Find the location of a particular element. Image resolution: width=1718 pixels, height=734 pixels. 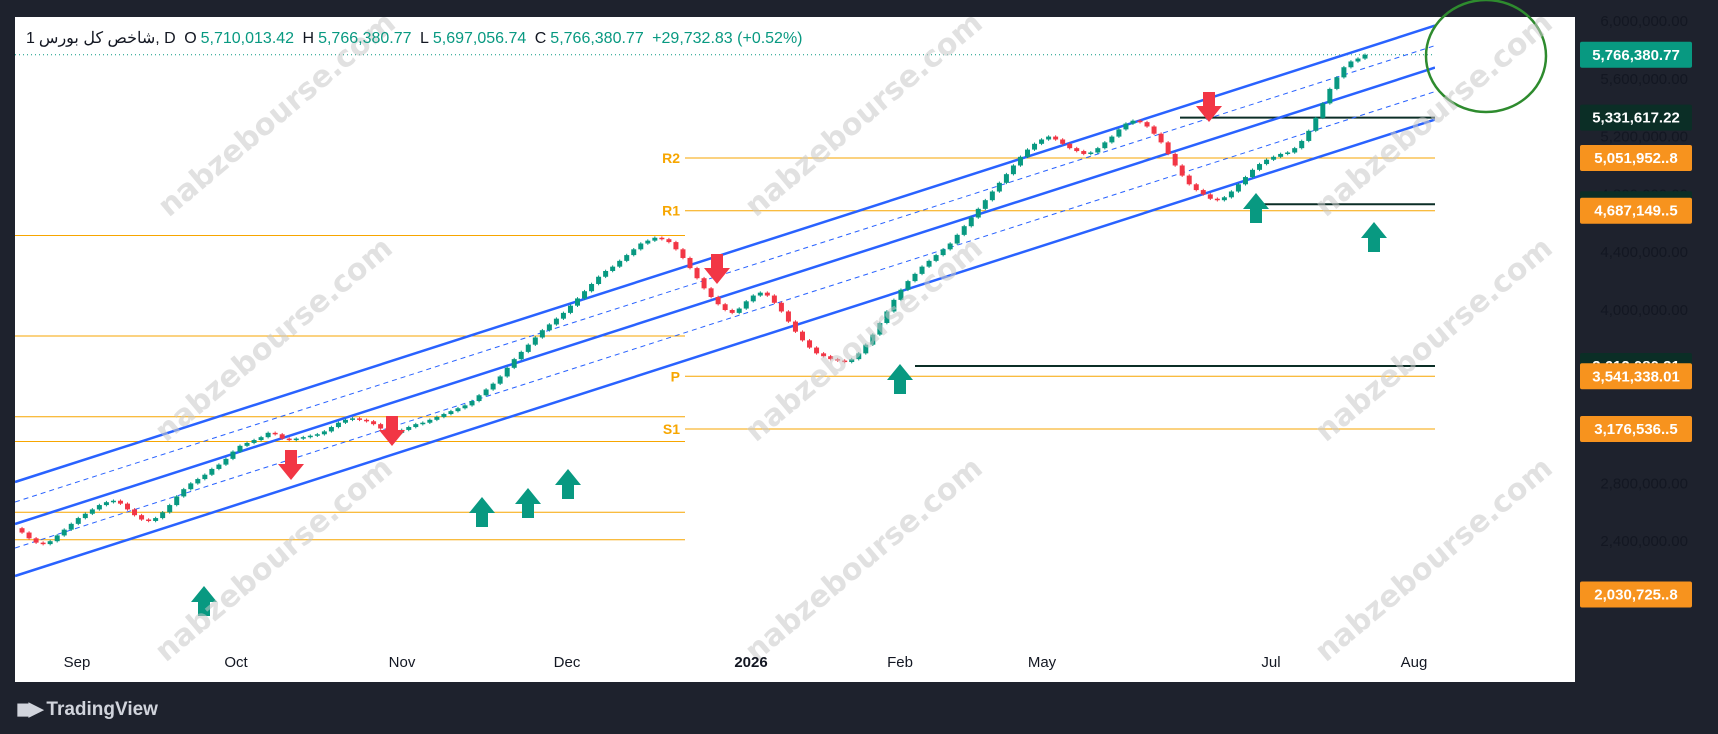

tradingview-logo: ◼▶ TradingView is located at coordinates (87, 709).